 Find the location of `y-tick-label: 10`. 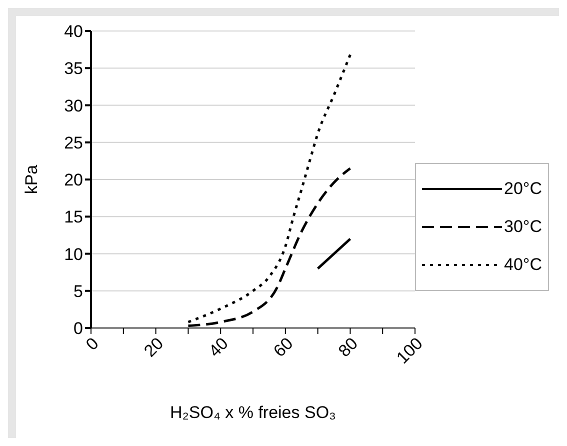

y-tick-label: 10 is located at coordinates (73, 254).